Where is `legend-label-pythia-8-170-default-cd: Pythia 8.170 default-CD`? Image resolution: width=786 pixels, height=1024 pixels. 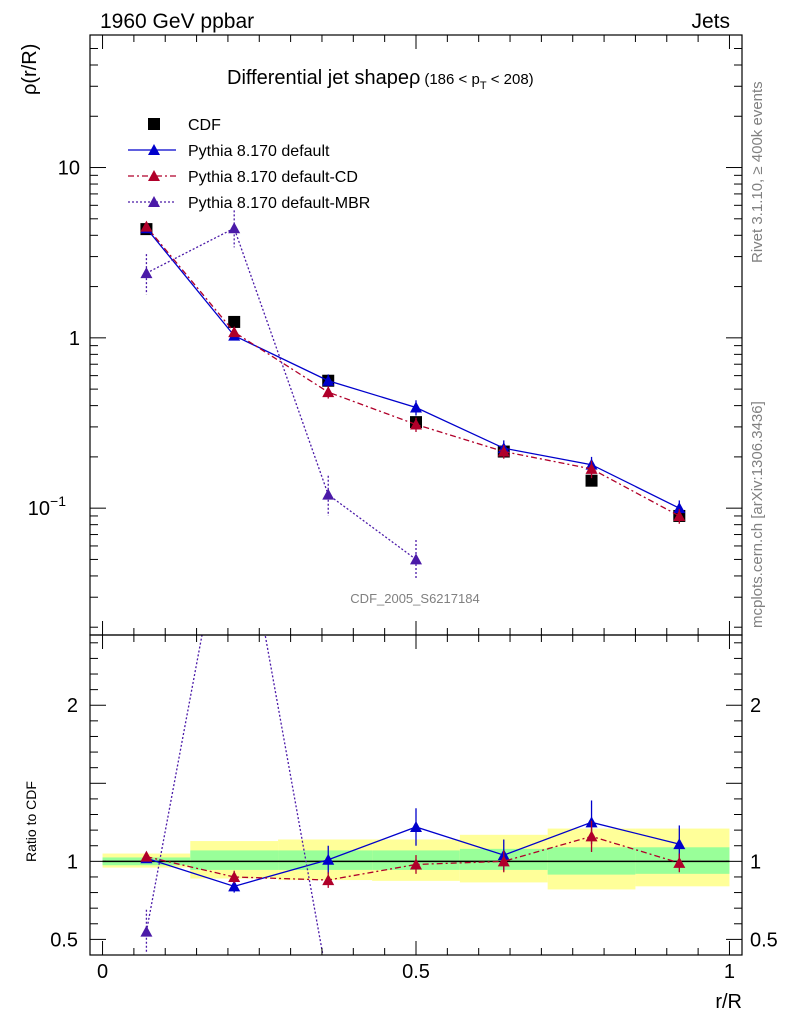
legend-label-pythia-8-170-default-cd: Pythia 8.170 default-CD is located at coordinates (273, 177).